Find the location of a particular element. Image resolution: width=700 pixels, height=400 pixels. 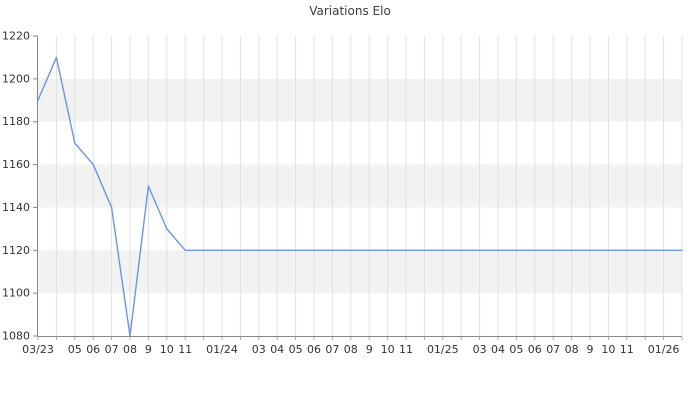

y-tick-label: 1140 is located at coordinates (16, 207).